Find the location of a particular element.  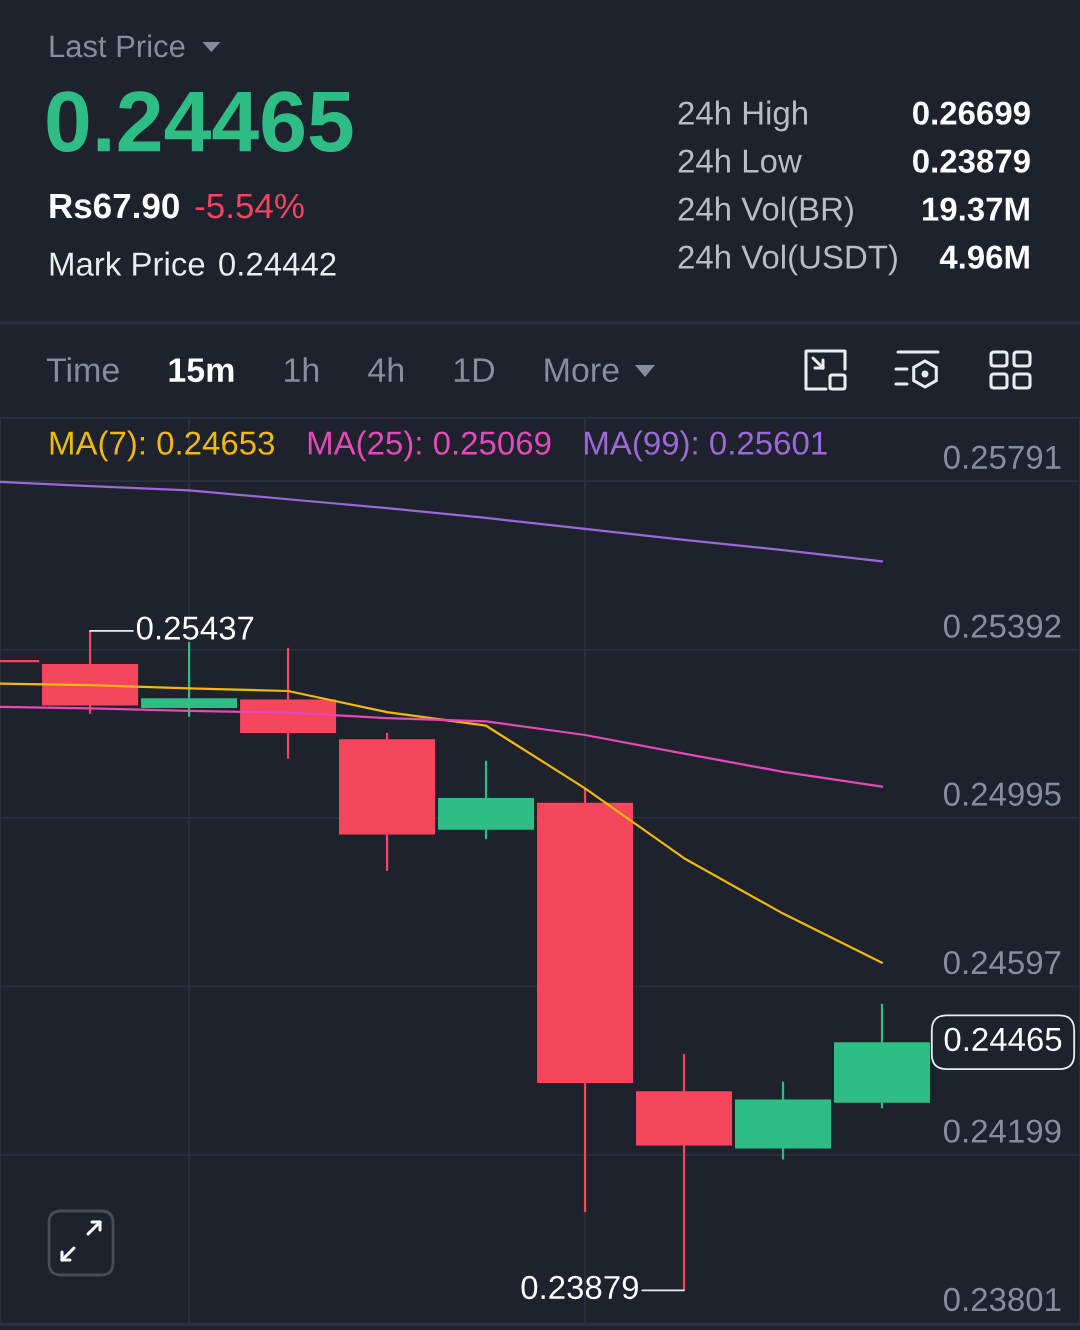

text: 15m is located at coordinates (201, 370).